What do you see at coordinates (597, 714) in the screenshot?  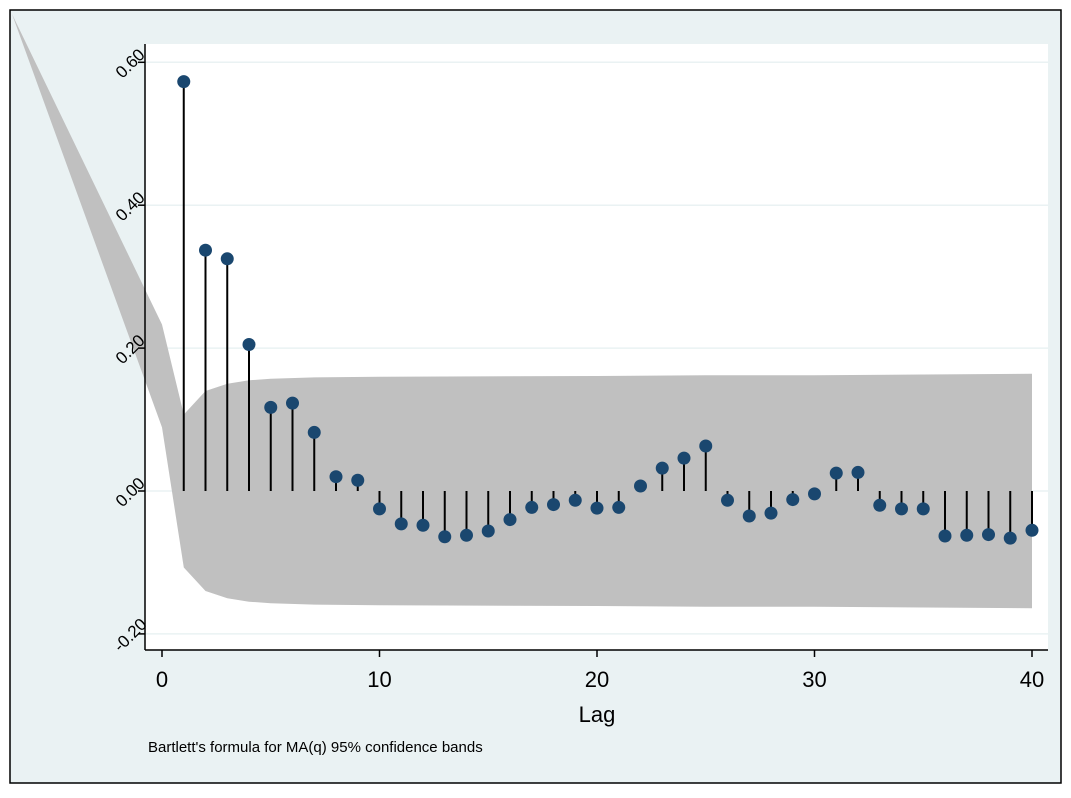 I see `x-axis-title: Lag` at bounding box center [597, 714].